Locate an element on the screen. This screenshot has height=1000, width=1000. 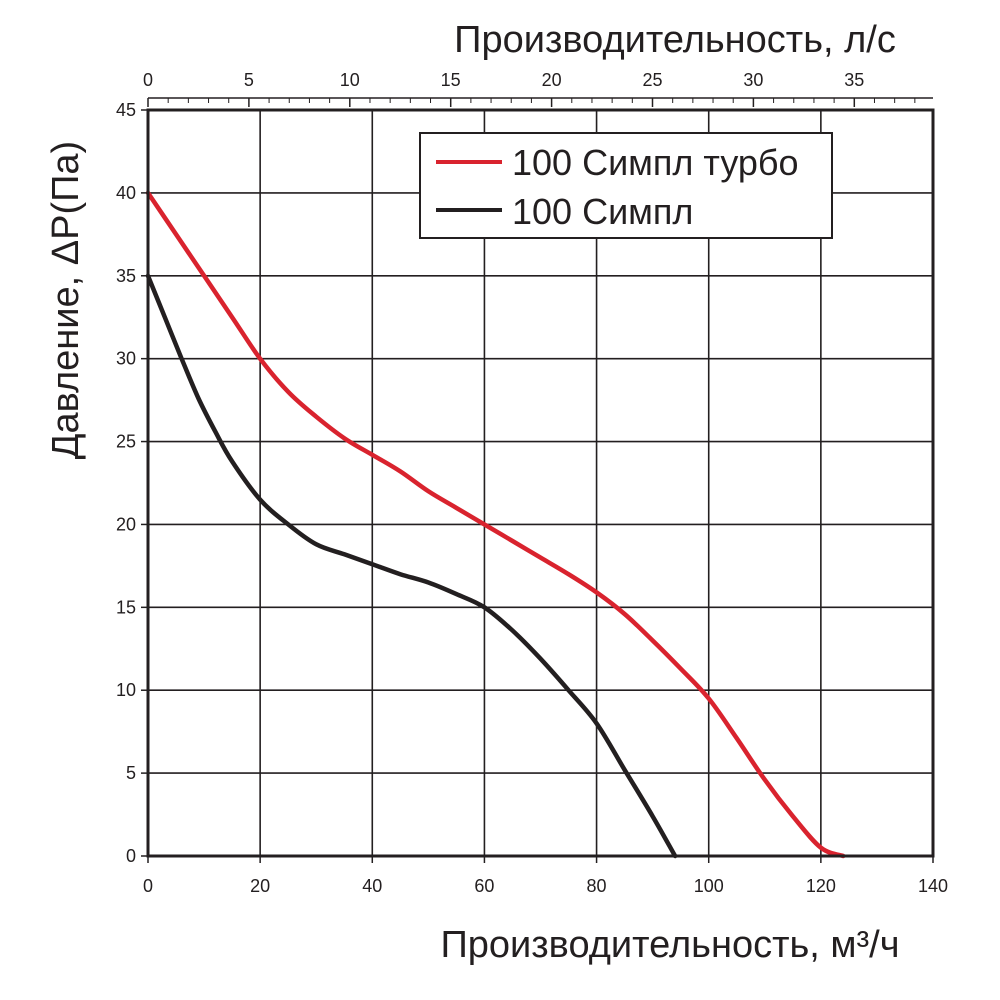
top-tick-label: 15 is located at coordinates (451, 80).